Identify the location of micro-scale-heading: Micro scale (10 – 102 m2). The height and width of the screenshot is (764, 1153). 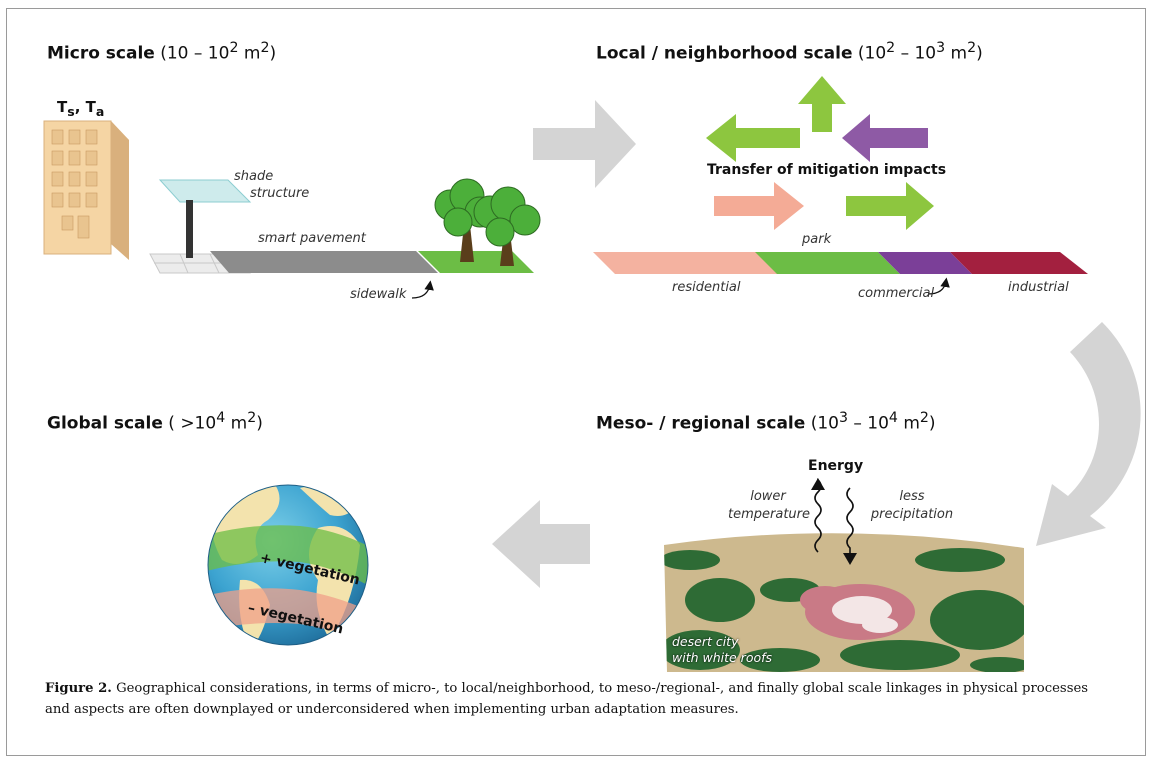
(161, 52).